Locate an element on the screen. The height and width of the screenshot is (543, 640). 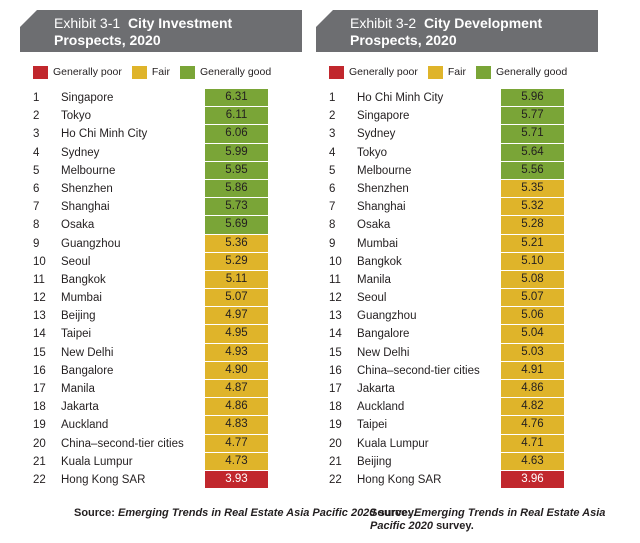
row-city: Tokyo is located at coordinates (372, 152).